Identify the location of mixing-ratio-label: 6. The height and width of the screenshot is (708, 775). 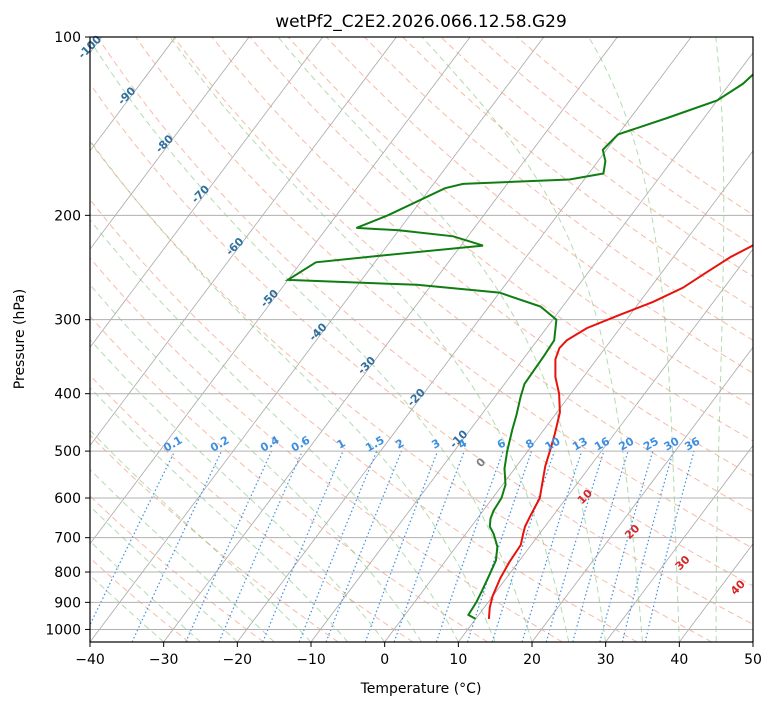
(501, 443).